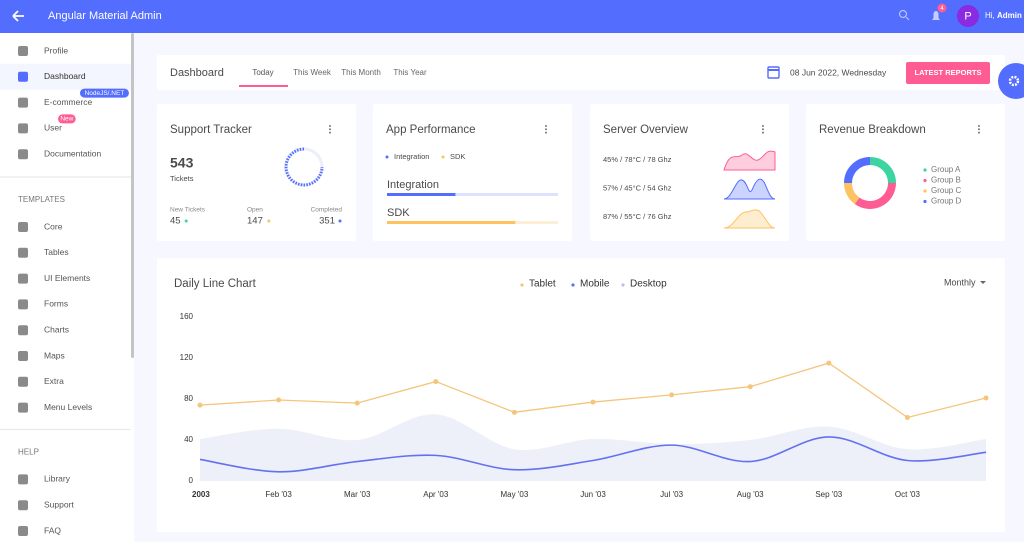 This screenshot has width=1024, height=542. What do you see at coordinates (57, 479) in the screenshot?
I see `menu-item: Library` at bounding box center [57, 479].